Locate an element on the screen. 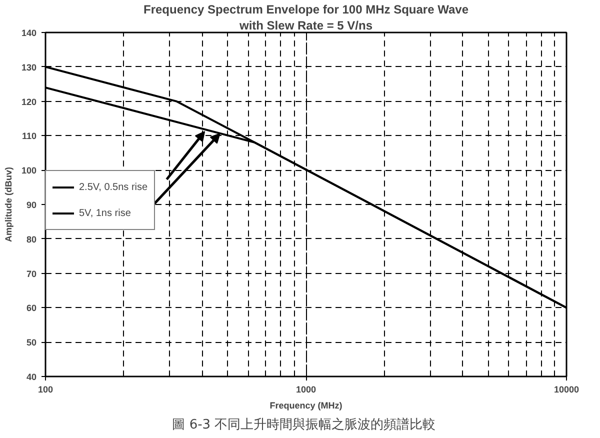  legend-label: 2.5V, 0.5ns rise is located at coordinates (113, 187).